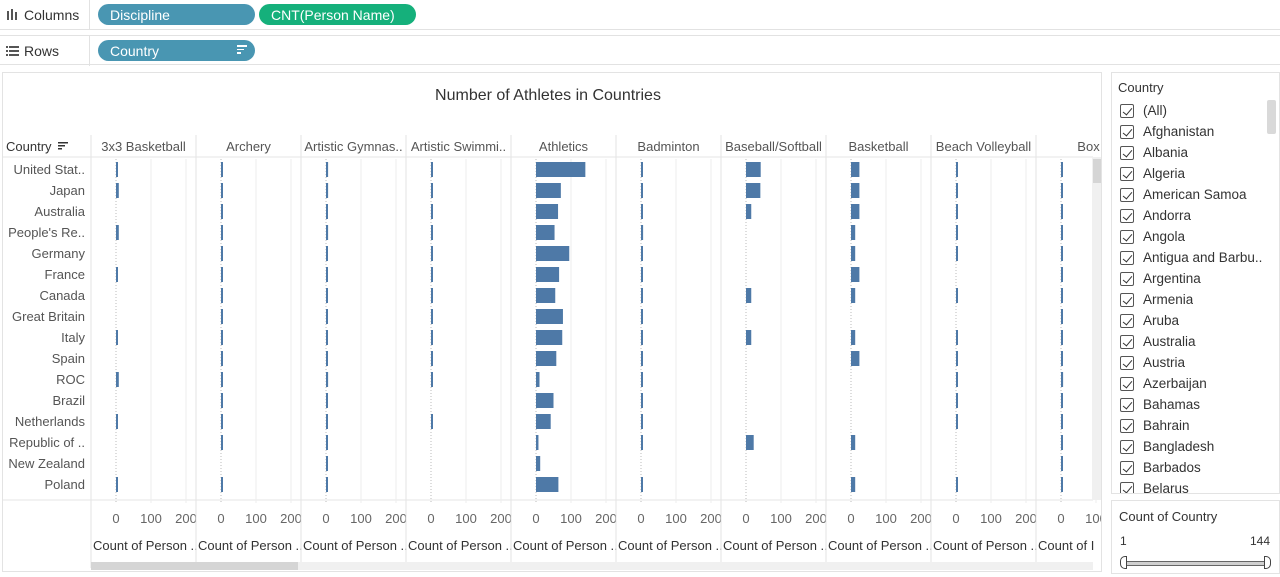 The width and height of the screenshot is (1280, 577). I want to click on filter-item: Bahamas, so click(1194, 404).